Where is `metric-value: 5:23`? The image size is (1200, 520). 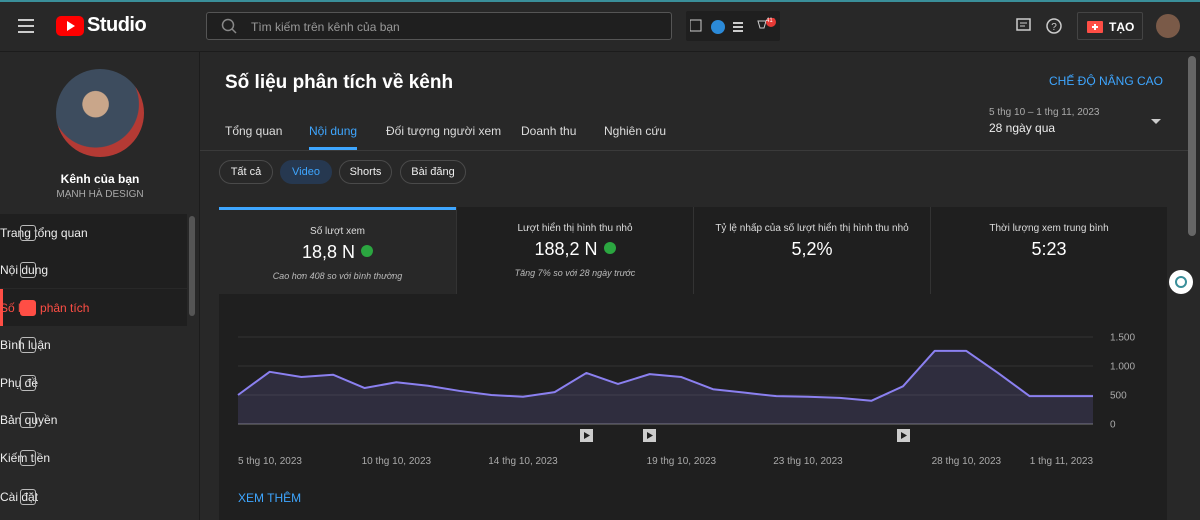
metric-value: 5:23 is located at coordinates (1049, 249).